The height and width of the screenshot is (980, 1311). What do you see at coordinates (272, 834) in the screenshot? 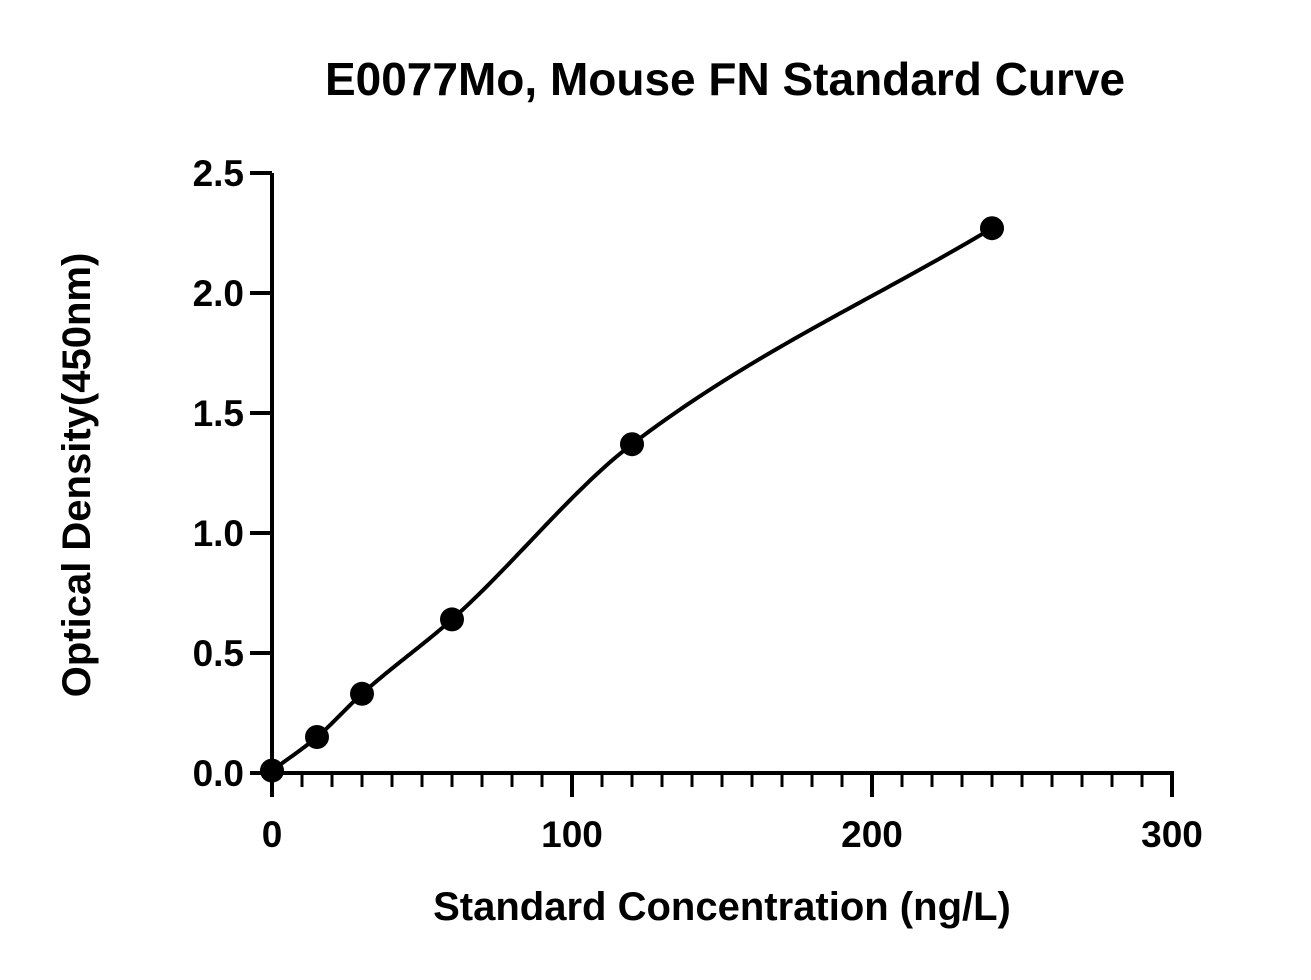
I see `x-tick-label: 0` at bounding box center [272, 834].